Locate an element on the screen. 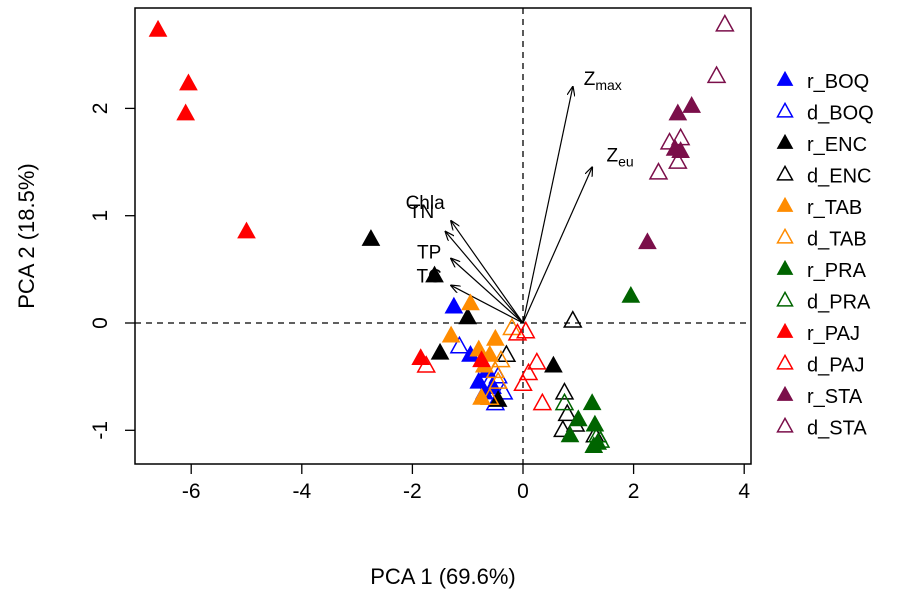  legend-marker-d_PAJ is located at coordinates (785, 361).